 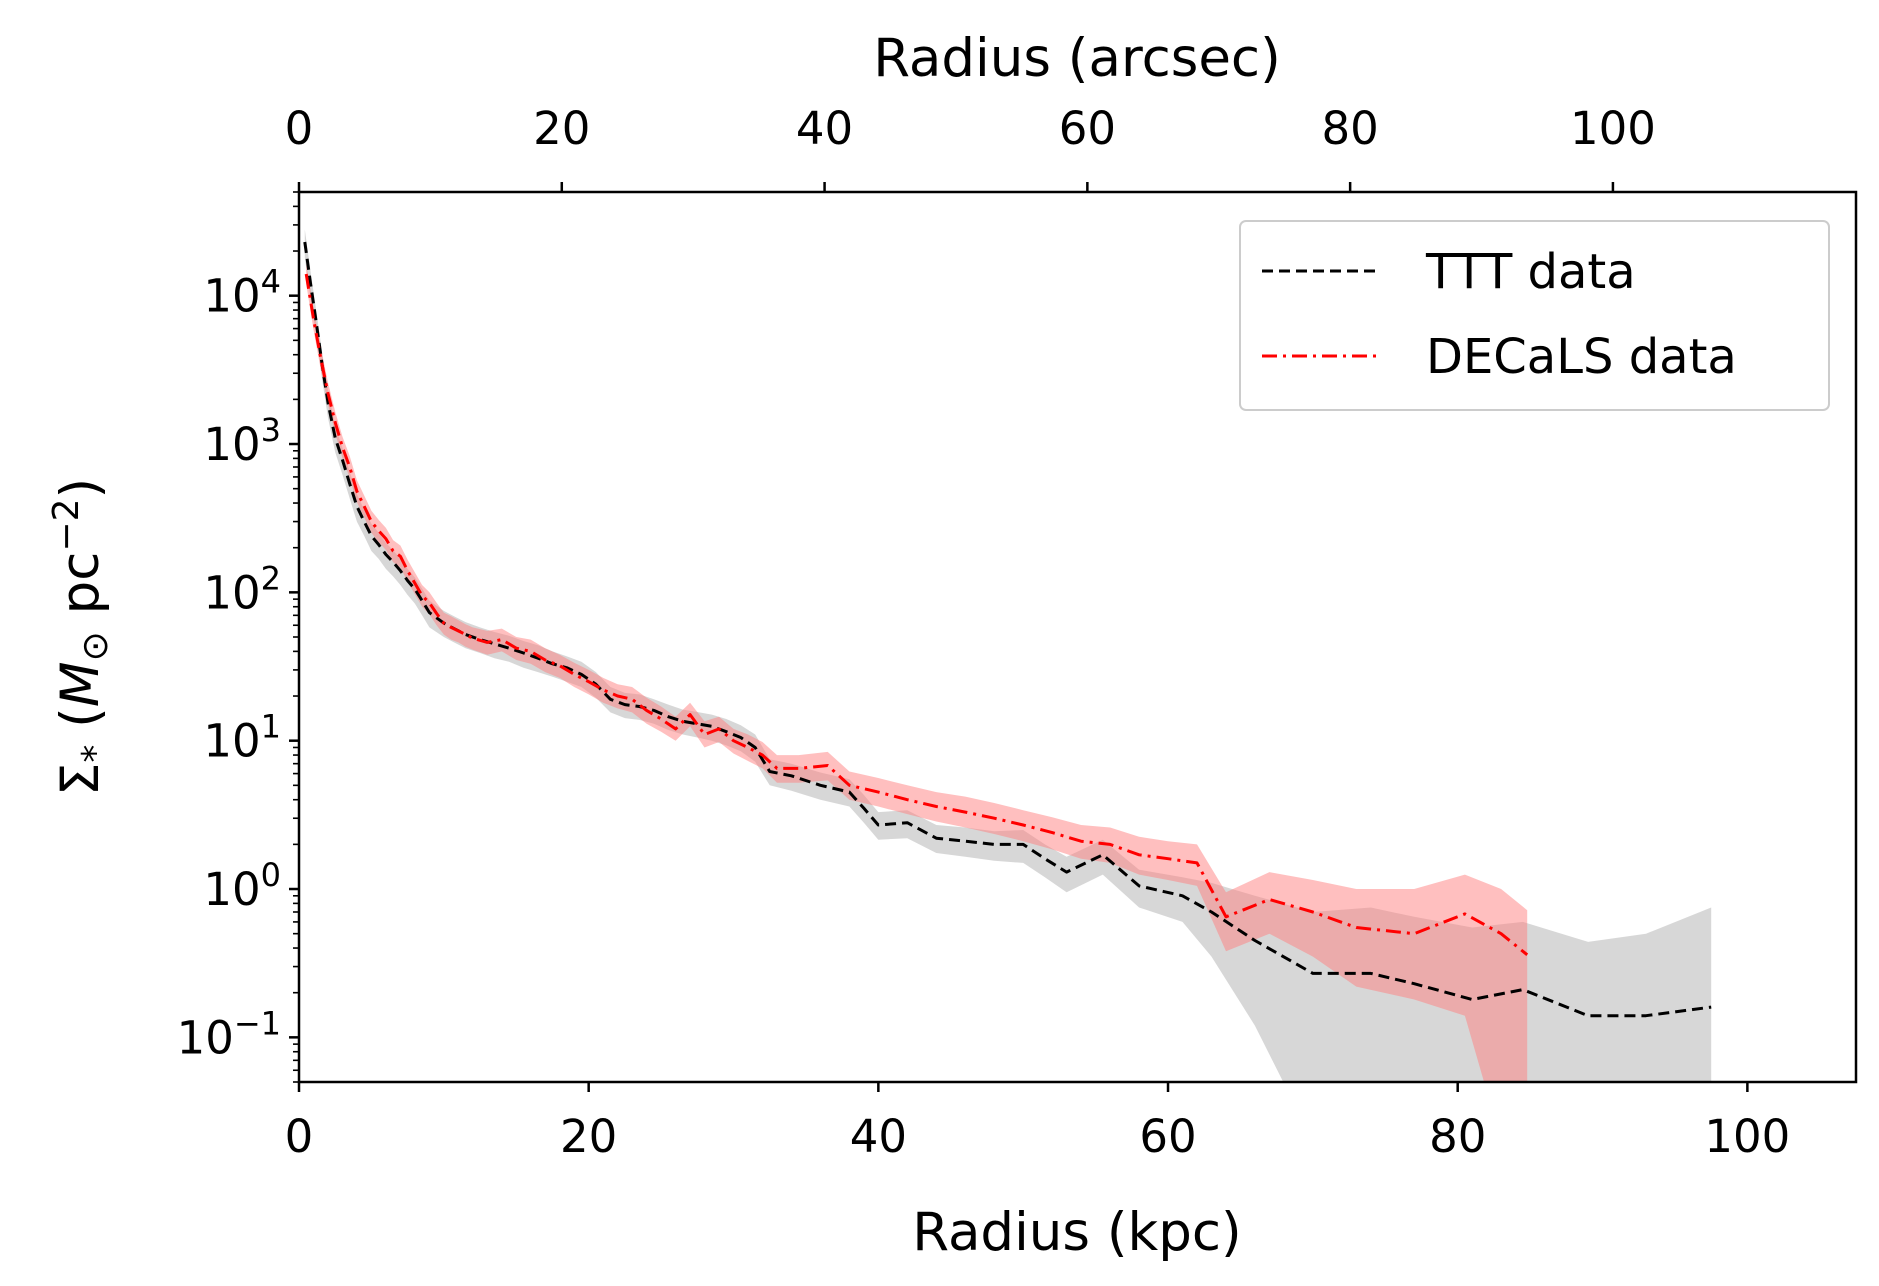 What do you see at coordinates (1076, 1232) in the screenshot?
I see `x-axis-title: Radius (kpc)` at bounding box center [1076, 1232].